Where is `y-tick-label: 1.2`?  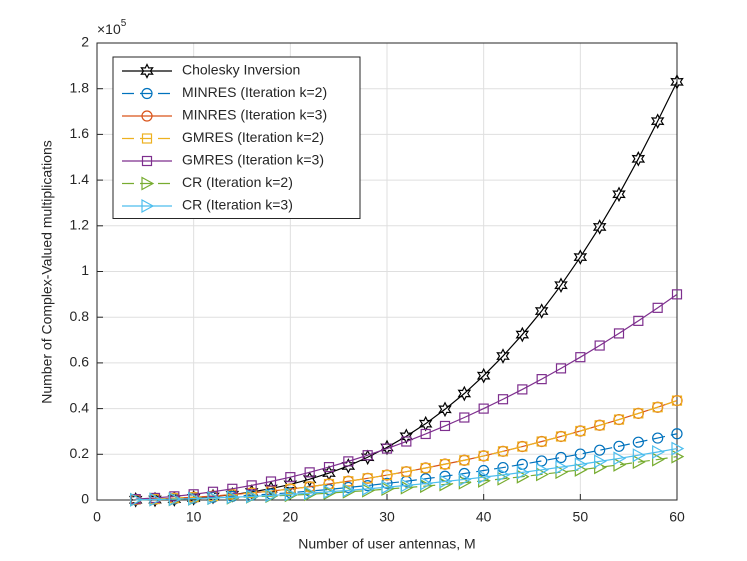 y-tick-label: 1.2 is located at coordinates (80, 225).